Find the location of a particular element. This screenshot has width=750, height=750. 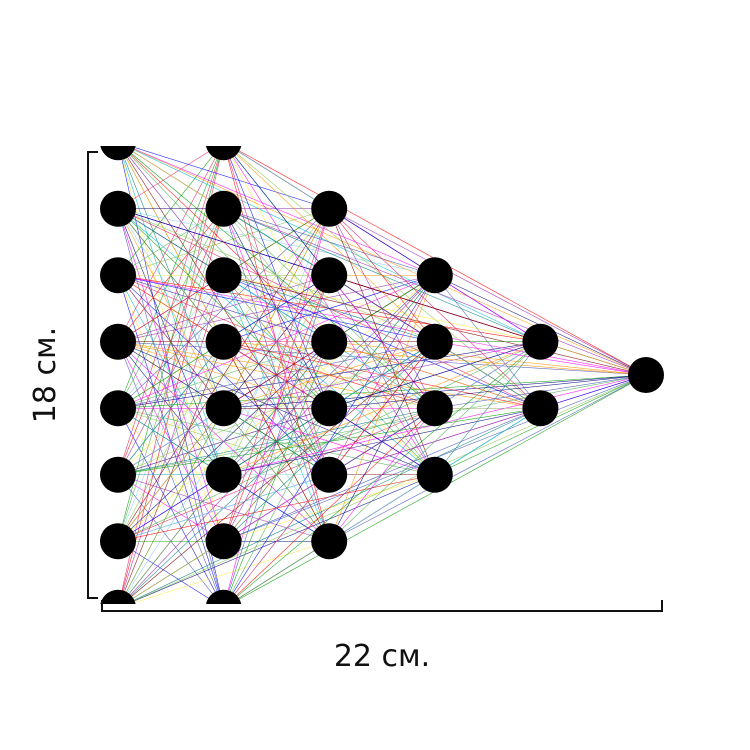

width-dimension-label: 22 см. is located at coordinates (382, 656).